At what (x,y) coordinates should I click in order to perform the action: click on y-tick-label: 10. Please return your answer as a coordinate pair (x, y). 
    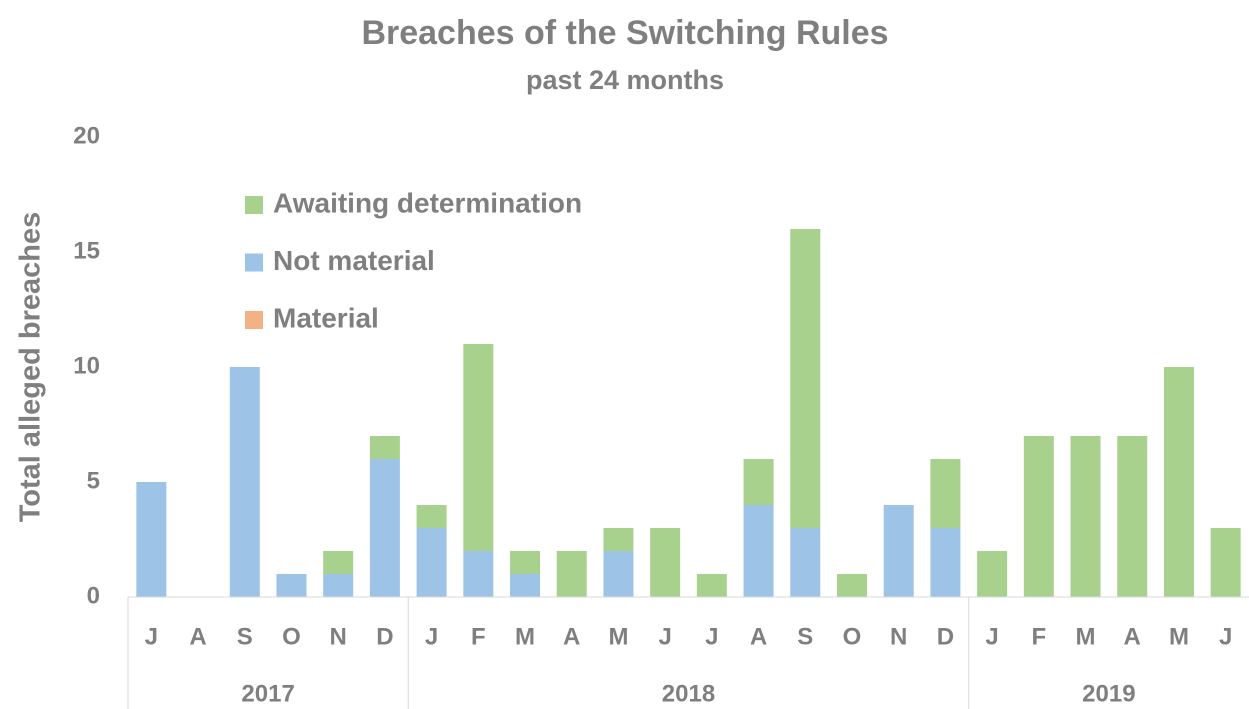
    Looking at the image, I should click on (86, 365).